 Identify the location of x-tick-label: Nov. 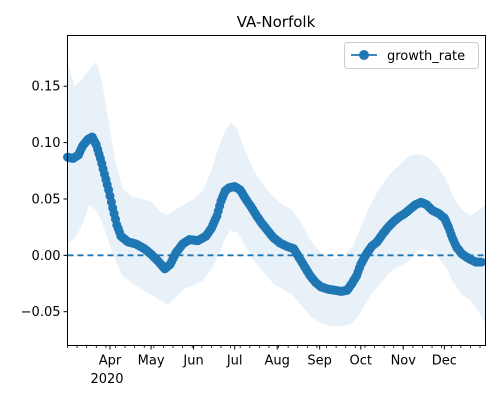
(404, 361).